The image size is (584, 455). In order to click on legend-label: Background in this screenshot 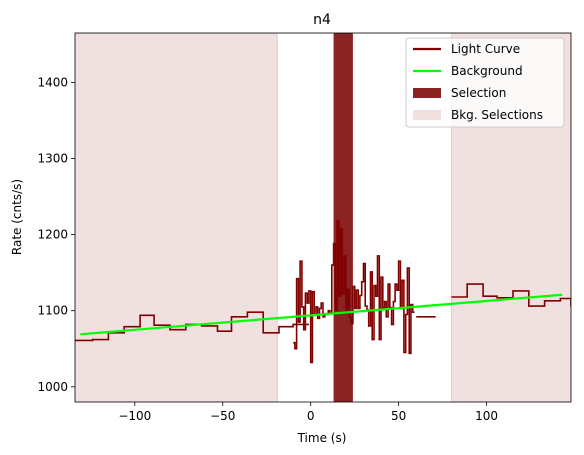, I will do `click(487, 71)`.